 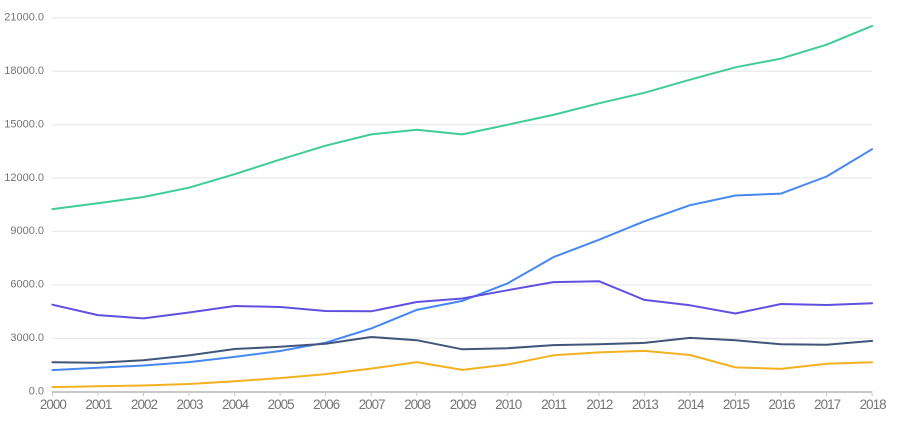 I want to click on svg-text: 2014, so click(x=691, y=404).